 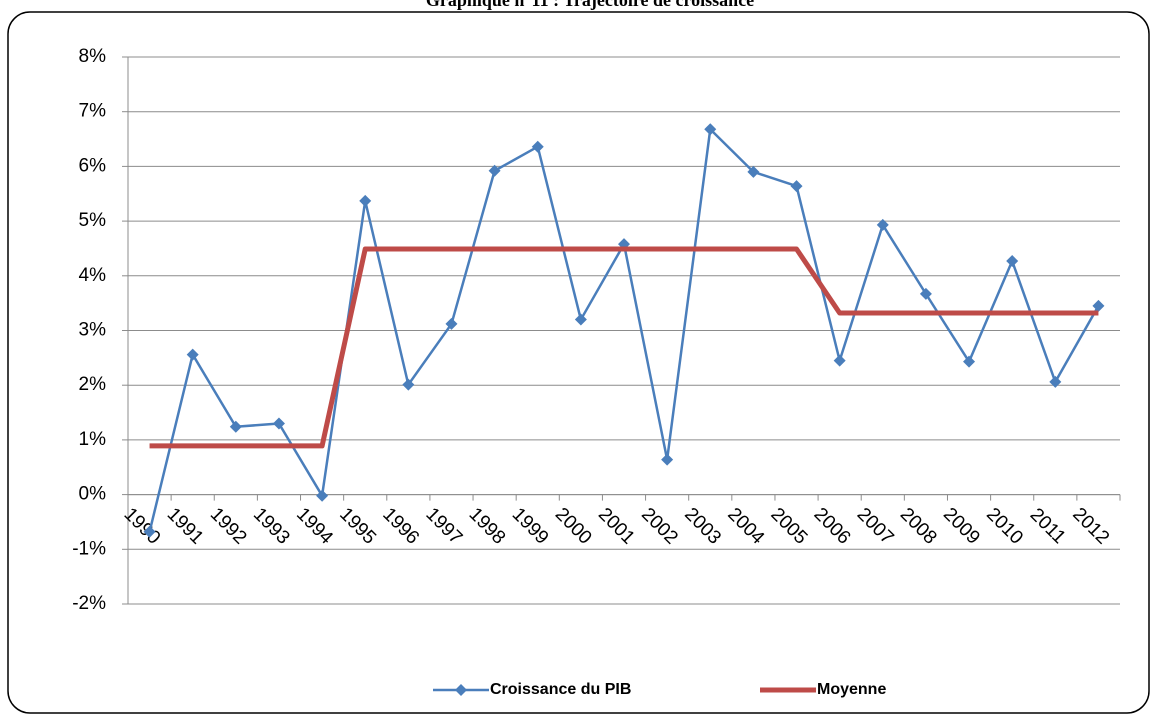 I want to click on y-tick-label: -1%, so click(x=89, y=548).